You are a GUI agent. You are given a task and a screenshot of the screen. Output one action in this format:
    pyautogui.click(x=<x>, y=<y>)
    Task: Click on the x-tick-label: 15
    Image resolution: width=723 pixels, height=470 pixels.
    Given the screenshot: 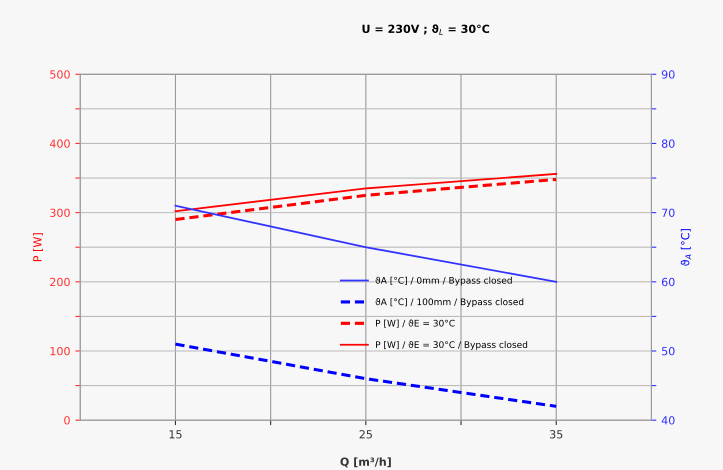 What is the action you would take?
    pyautogui.click(x=176, y=434)
    